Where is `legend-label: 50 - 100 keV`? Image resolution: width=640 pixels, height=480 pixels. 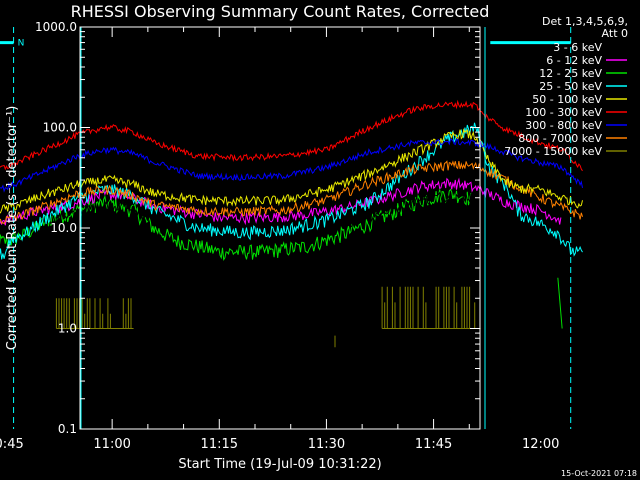
legend-label: 50 - 100 keV is located at coordinates (567, 99).